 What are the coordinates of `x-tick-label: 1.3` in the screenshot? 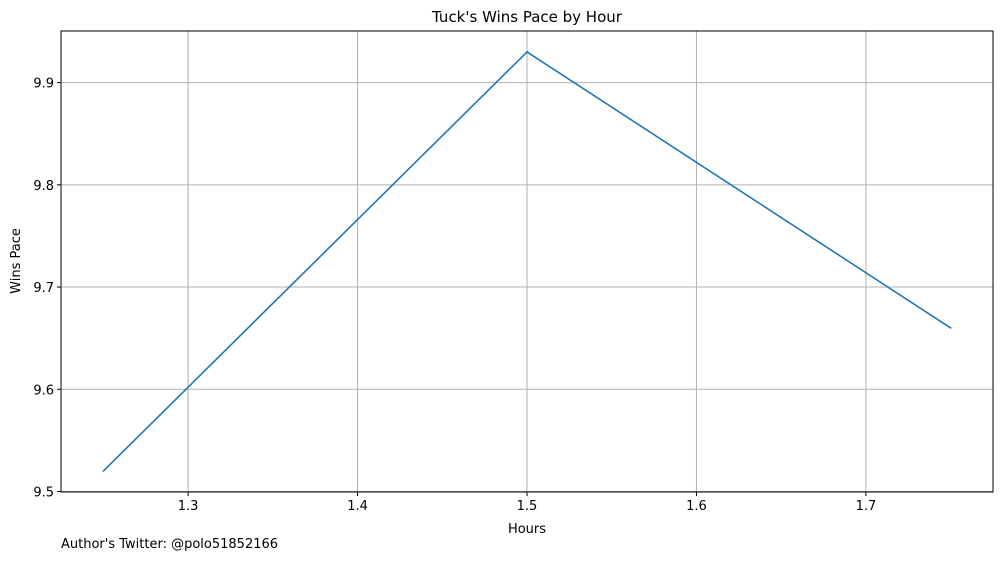 It's located at (188, 506).